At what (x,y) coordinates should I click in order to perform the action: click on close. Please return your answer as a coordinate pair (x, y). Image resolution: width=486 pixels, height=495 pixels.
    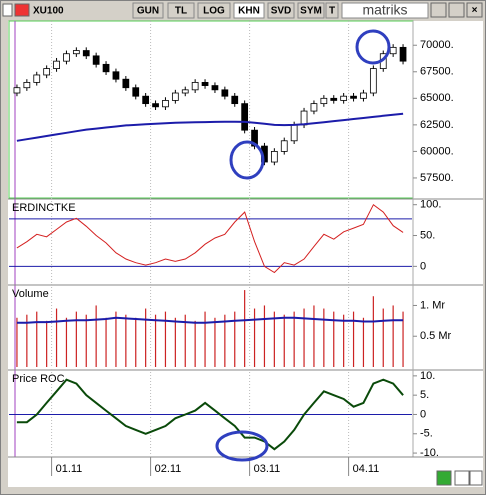
    Looking at the image, I should click on (474, 10).